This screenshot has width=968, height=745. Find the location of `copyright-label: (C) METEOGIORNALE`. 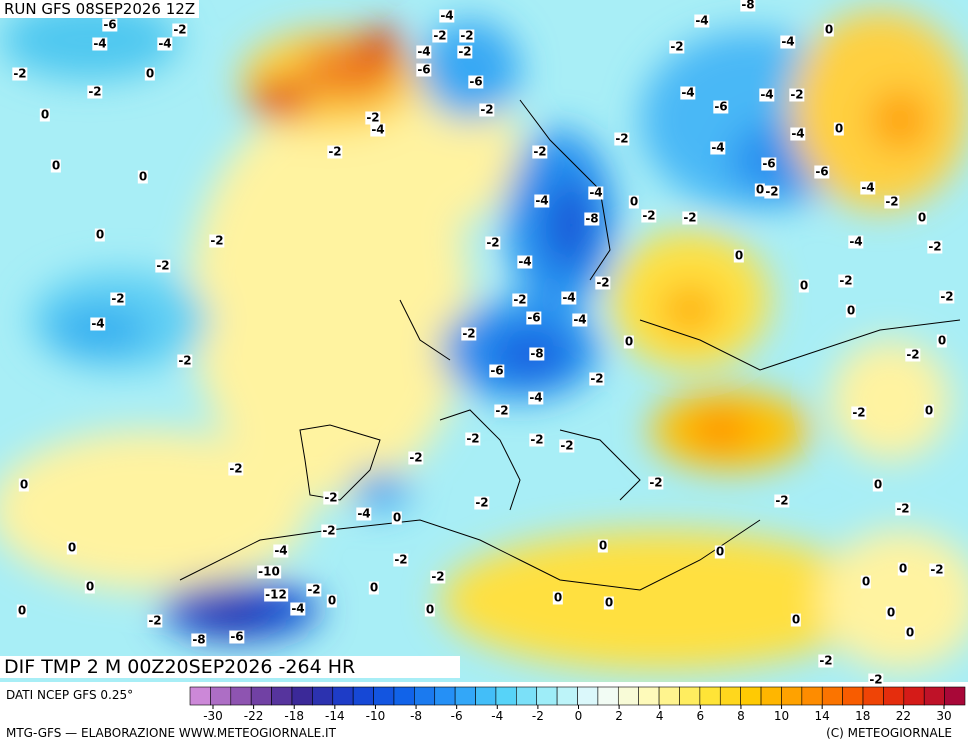

copyright-label: (C) METEOGIORNALE is located at coordinates (889, 733).